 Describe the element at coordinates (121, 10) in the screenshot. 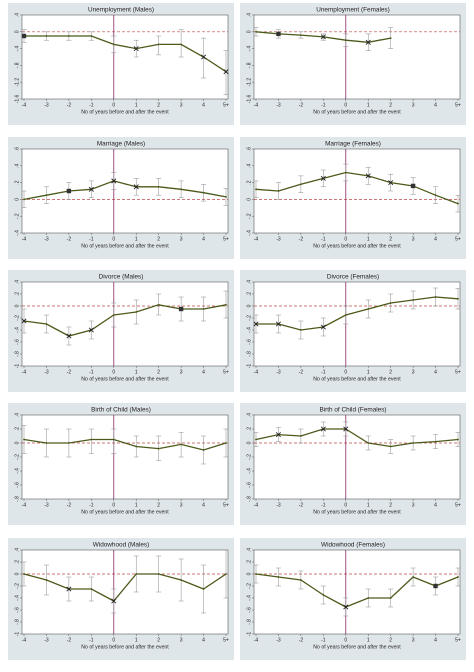

I see `panel-title: Unemployment (Males)` at that location.